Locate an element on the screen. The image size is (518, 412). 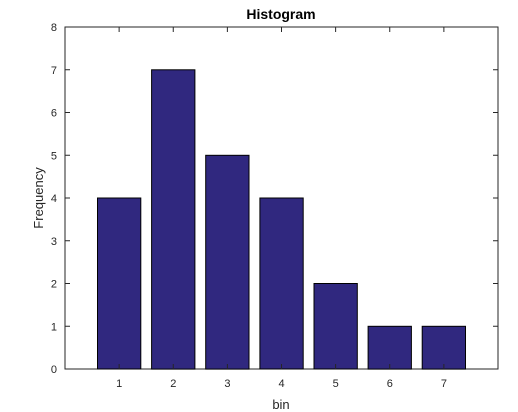
y-tick-label: 2 is located at coordinates (54, 285).